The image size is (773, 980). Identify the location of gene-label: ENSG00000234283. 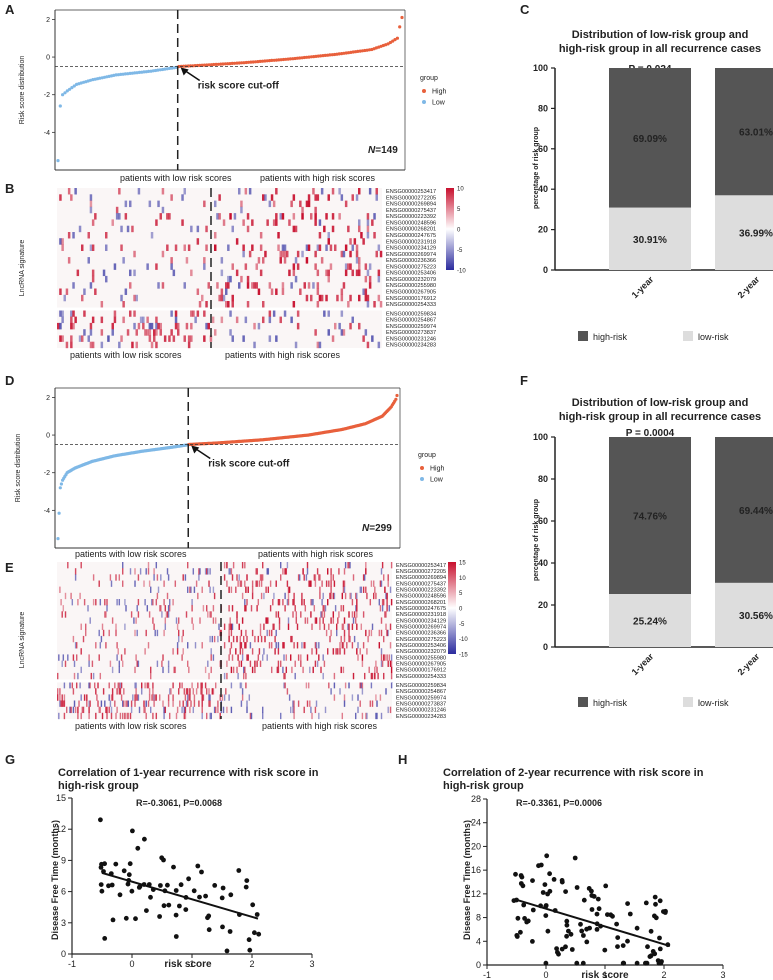
(411, 346).